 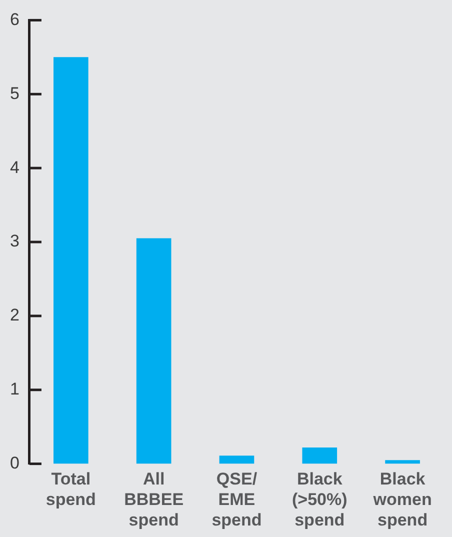 I want to click on y-tick-label: 3, so click(x=15, y=241).